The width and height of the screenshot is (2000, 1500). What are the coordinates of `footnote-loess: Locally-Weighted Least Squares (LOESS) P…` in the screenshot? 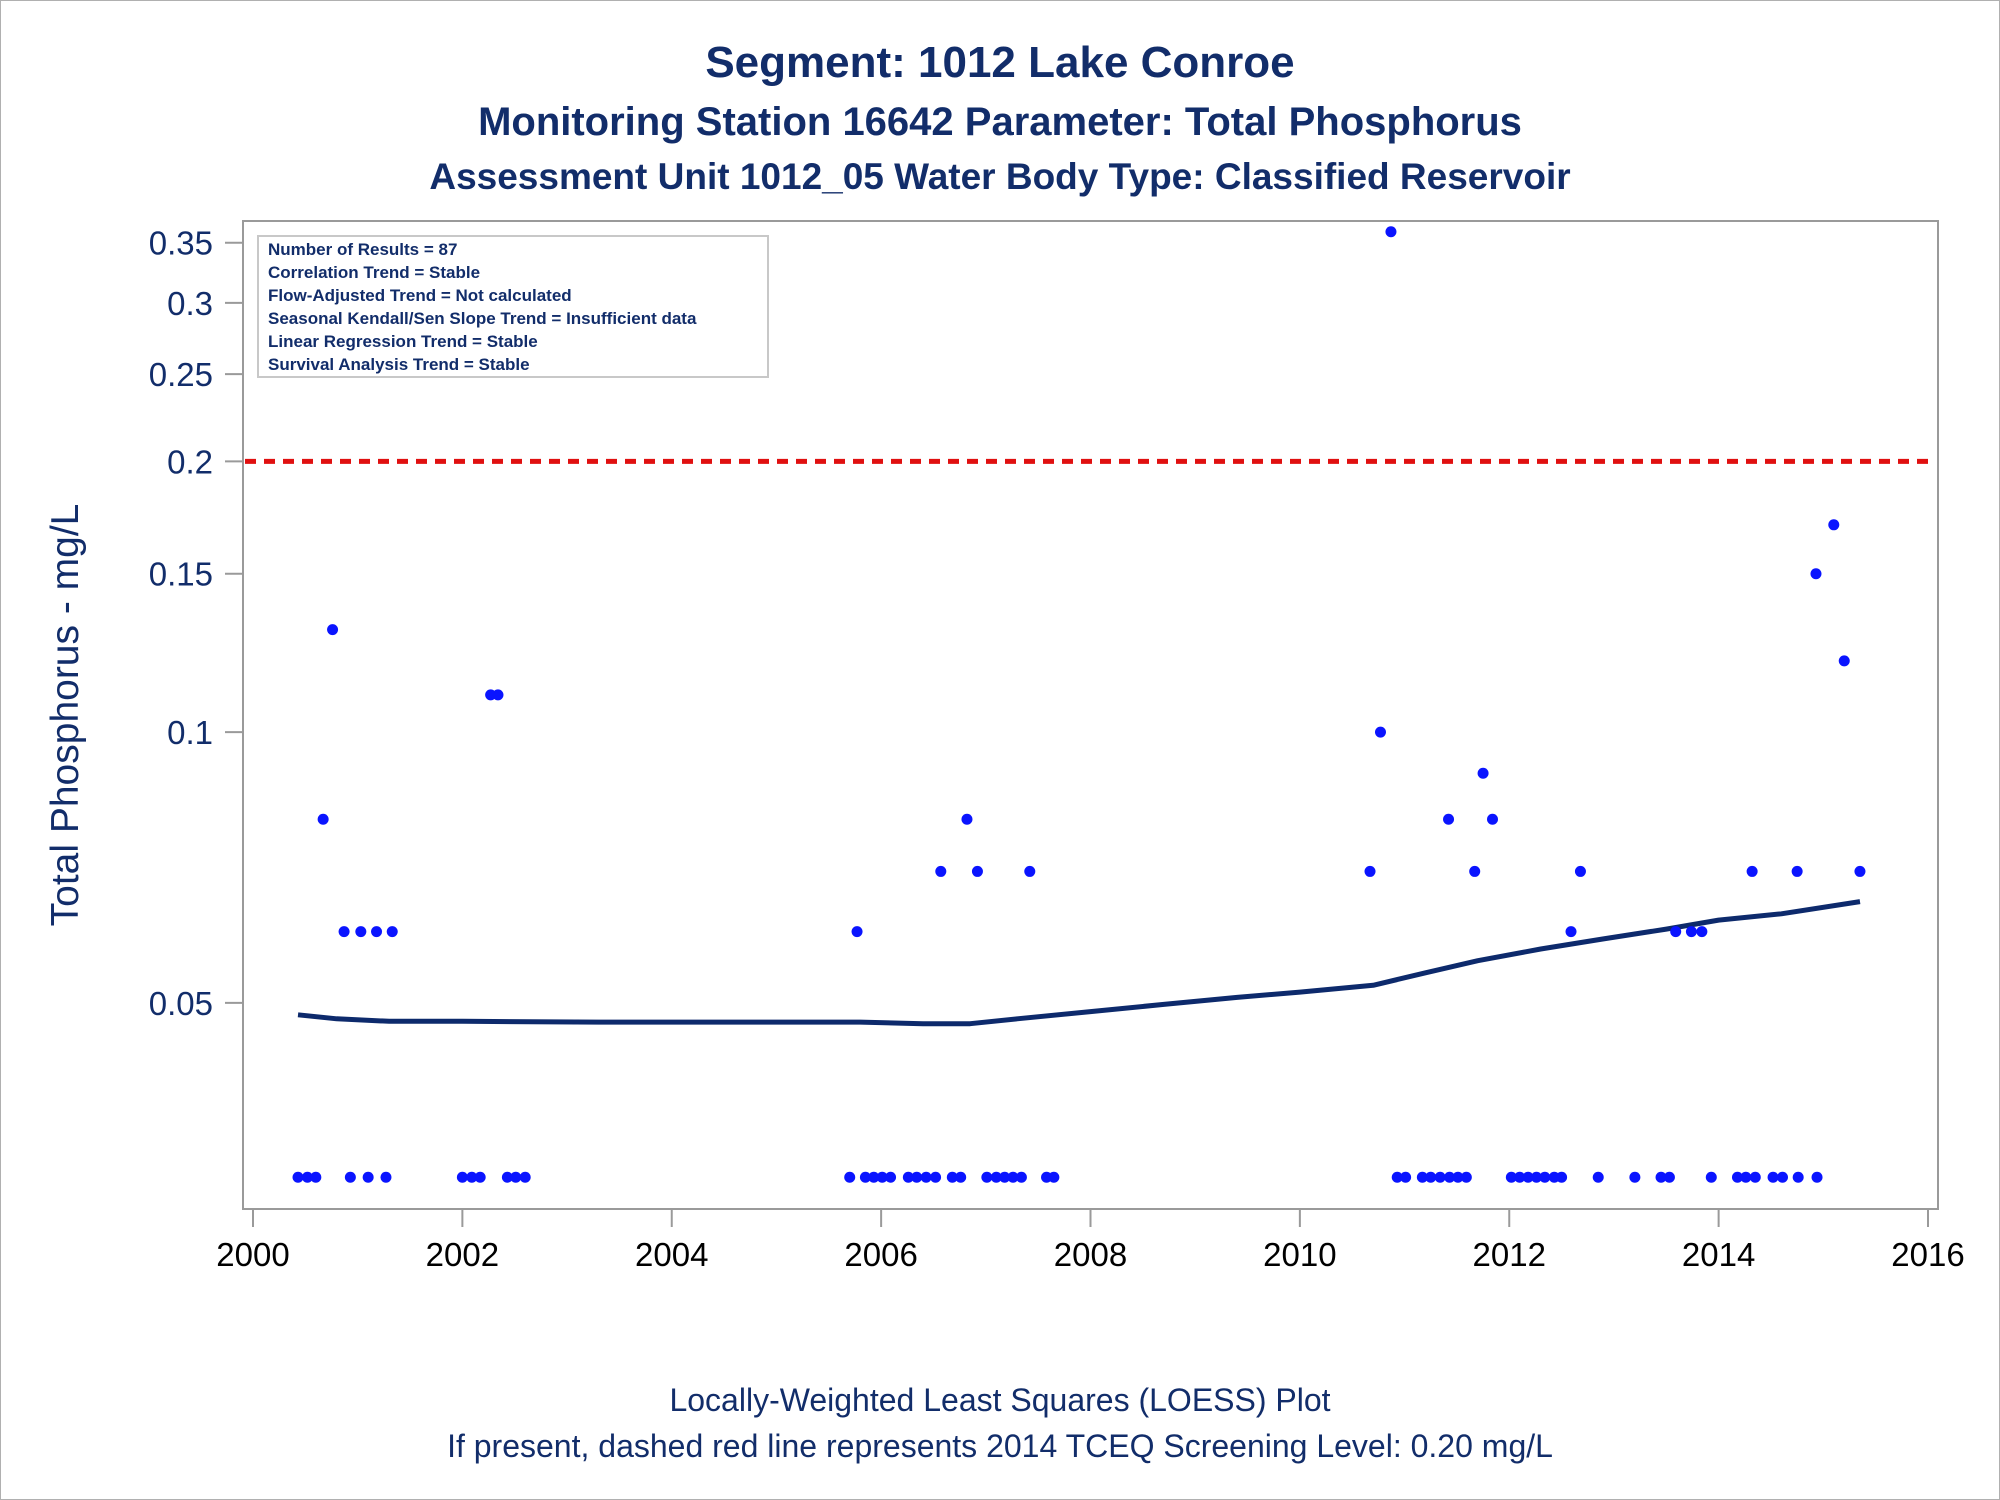 It's located at (1000, 1400).